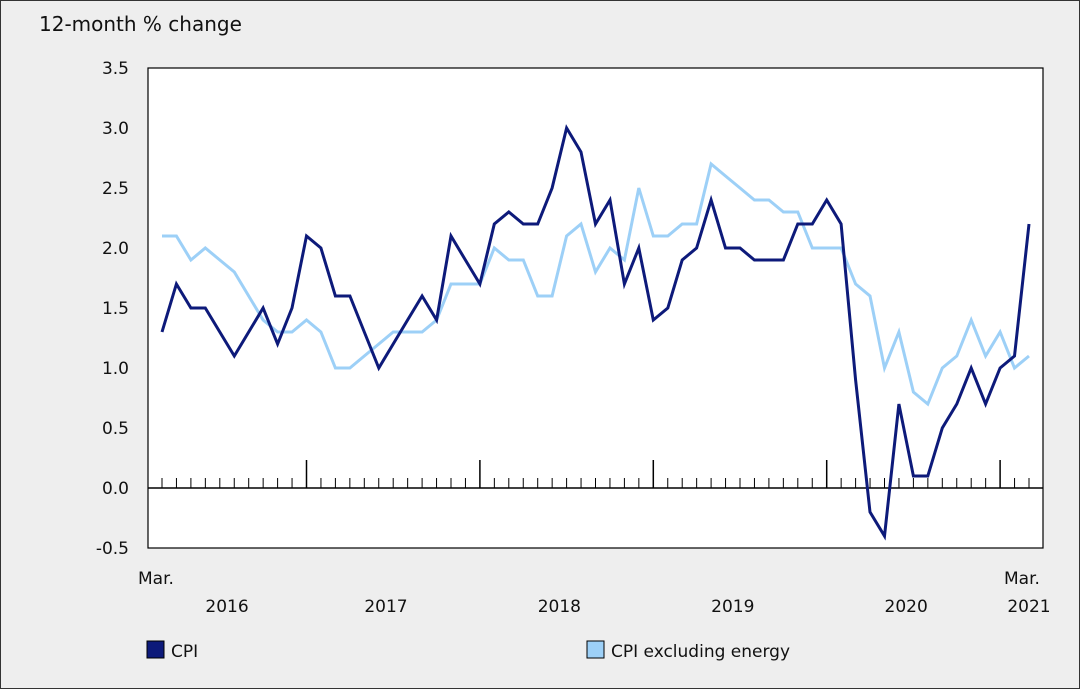 The width and height of the screenshot is (1080, 690). I want to click on y-tick-label: 3.5, so click(115, 69).